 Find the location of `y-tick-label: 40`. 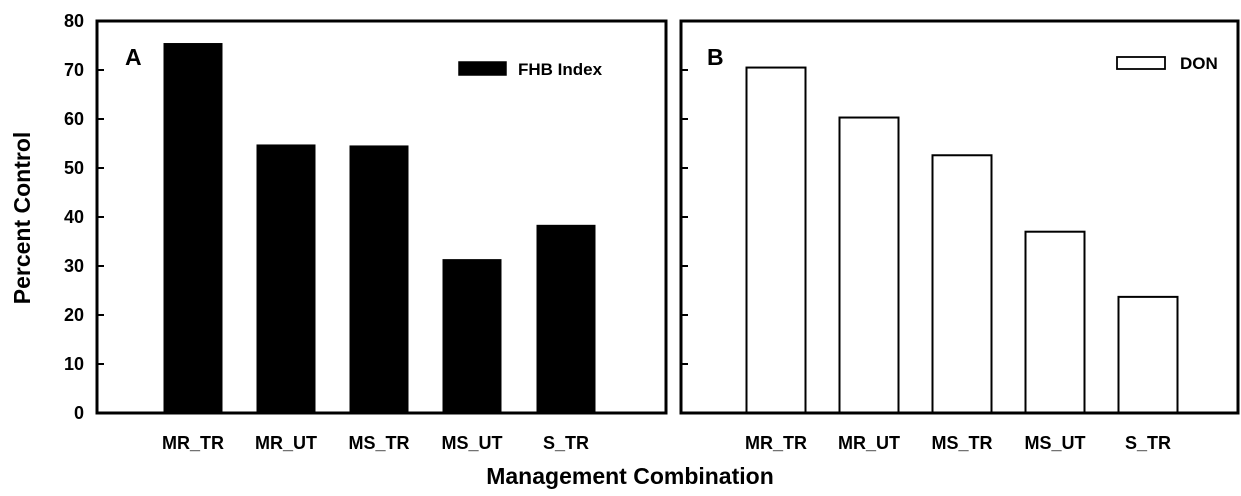

y-tick-label: 40 is located at coordinates (74, 217).